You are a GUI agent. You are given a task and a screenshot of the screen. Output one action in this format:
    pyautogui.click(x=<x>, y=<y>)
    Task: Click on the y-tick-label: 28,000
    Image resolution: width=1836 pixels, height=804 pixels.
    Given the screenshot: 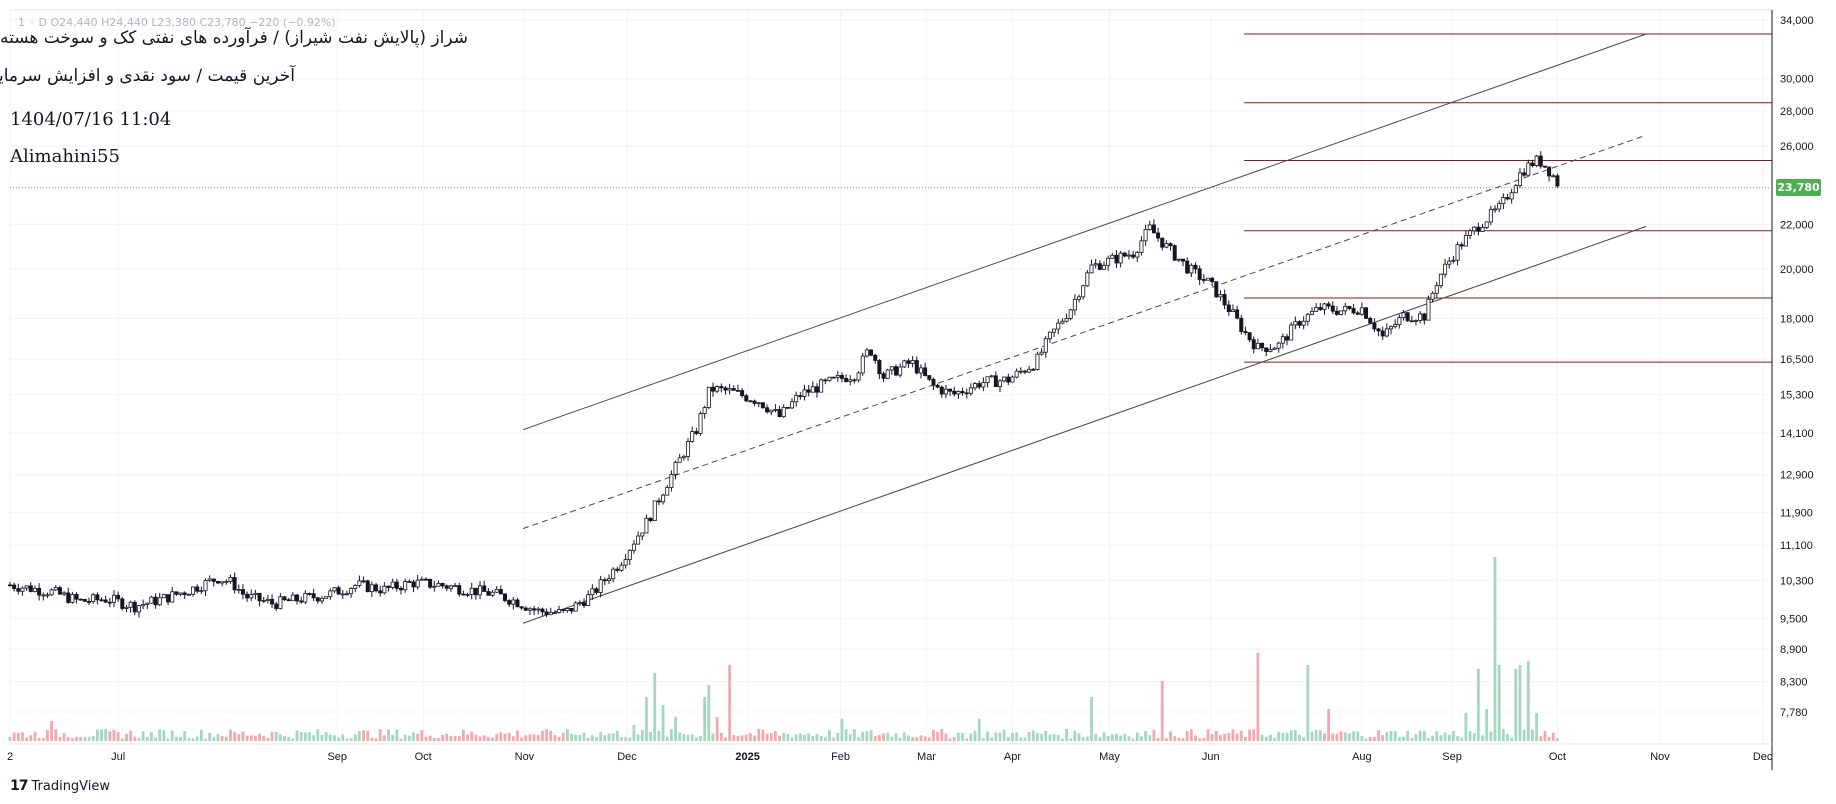 What is the action you would take?
    pyautogui.click(x=1797, y=112)
    